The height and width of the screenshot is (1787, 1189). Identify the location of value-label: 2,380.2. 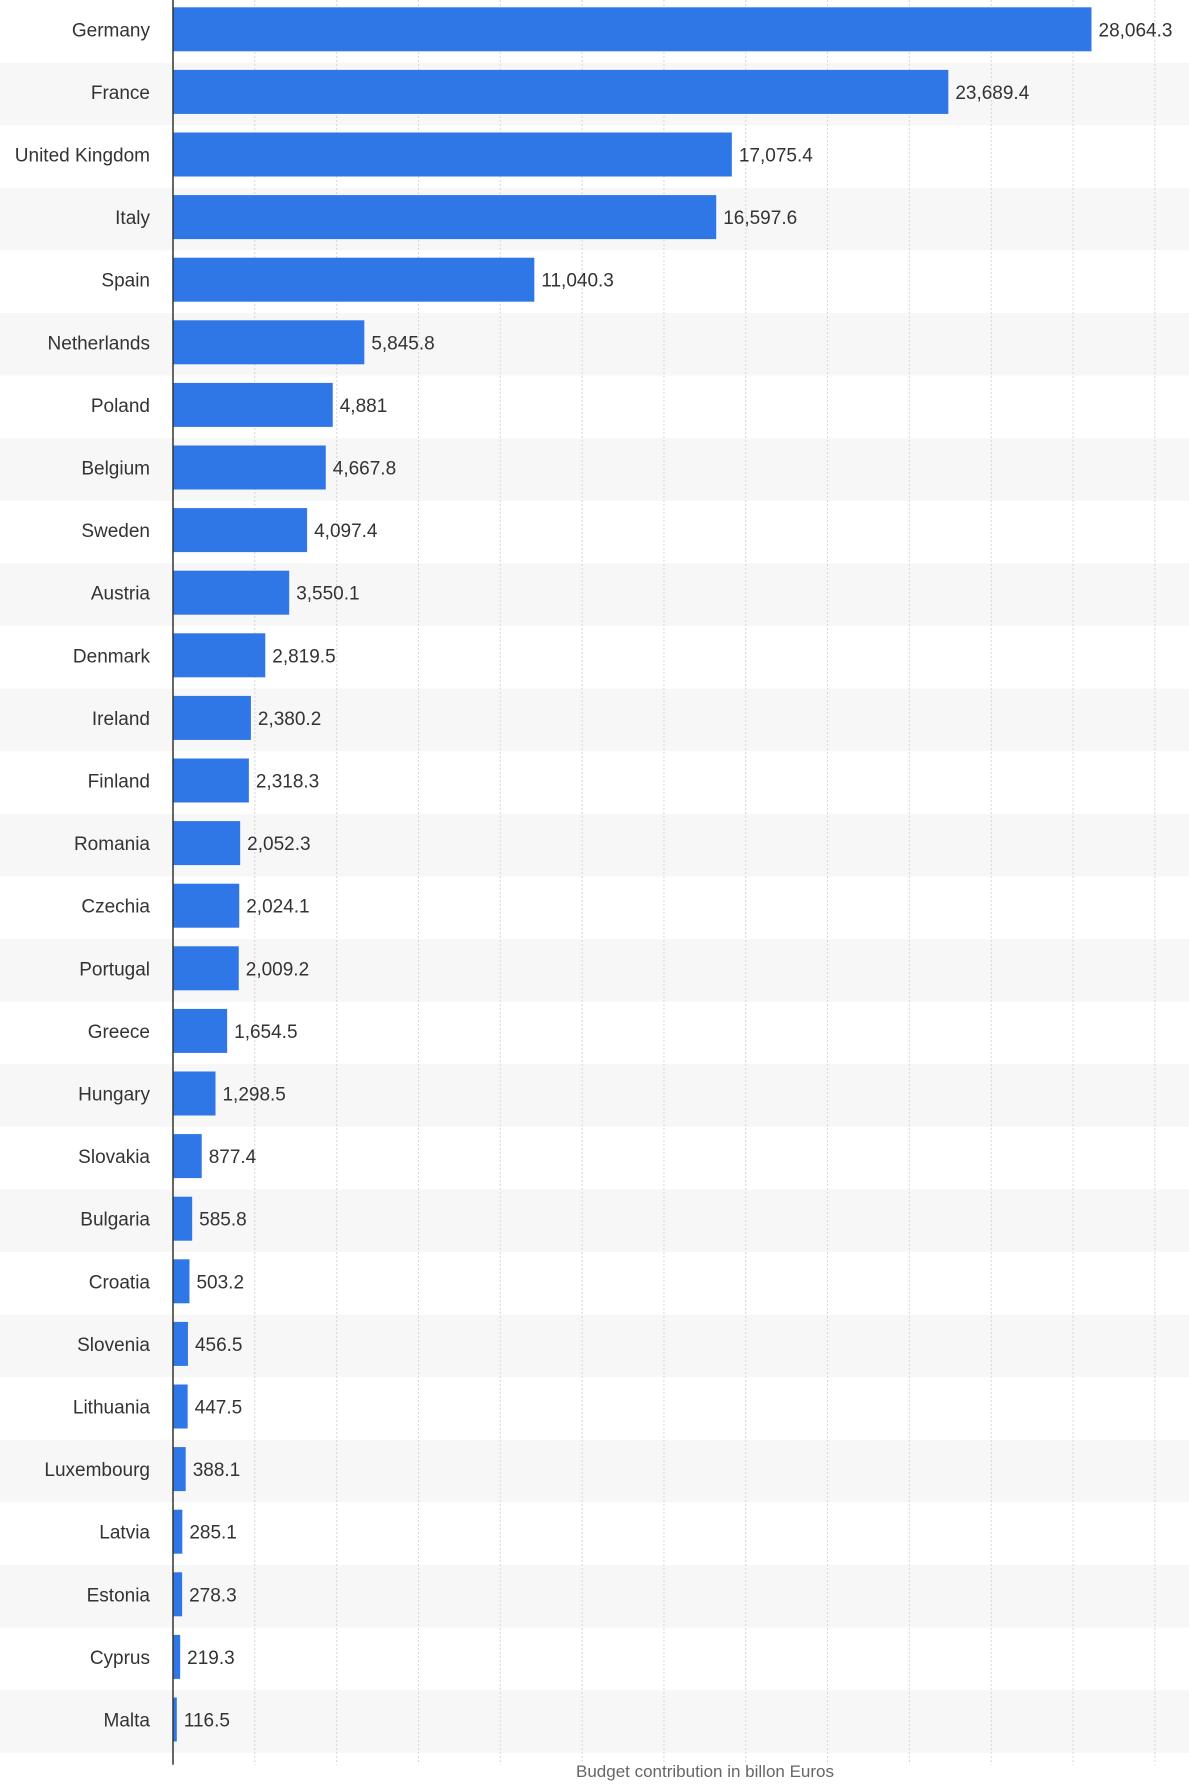
(289, 719).